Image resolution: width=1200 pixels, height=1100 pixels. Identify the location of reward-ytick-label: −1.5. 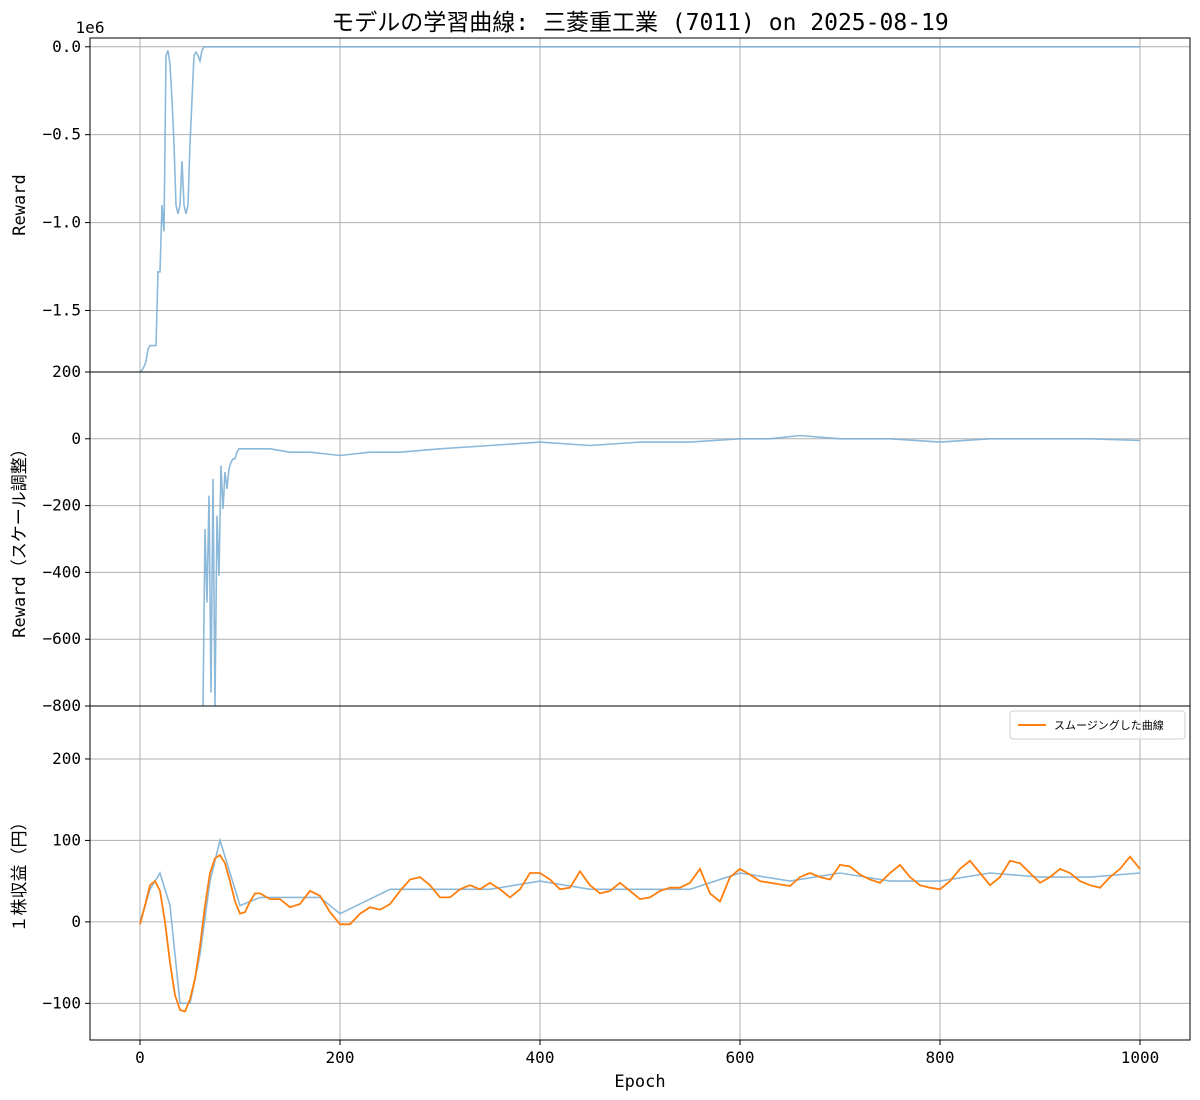
(61, 309).